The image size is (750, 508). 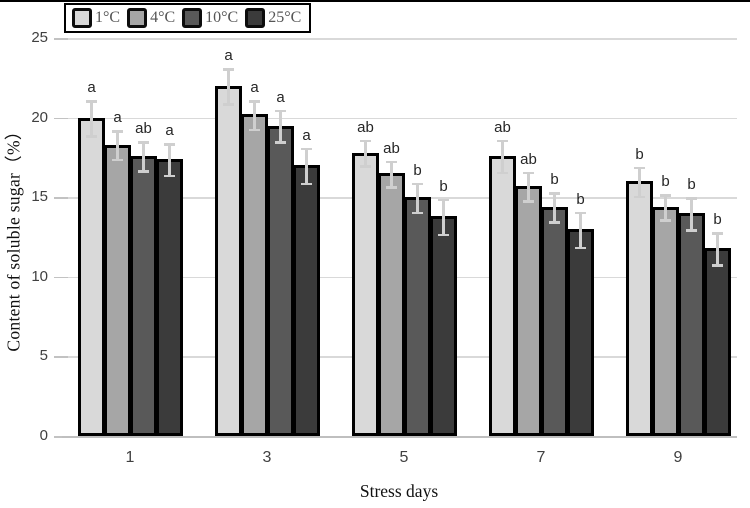 I want to click on y-tick-label: 15, so click(x=39, y=197).